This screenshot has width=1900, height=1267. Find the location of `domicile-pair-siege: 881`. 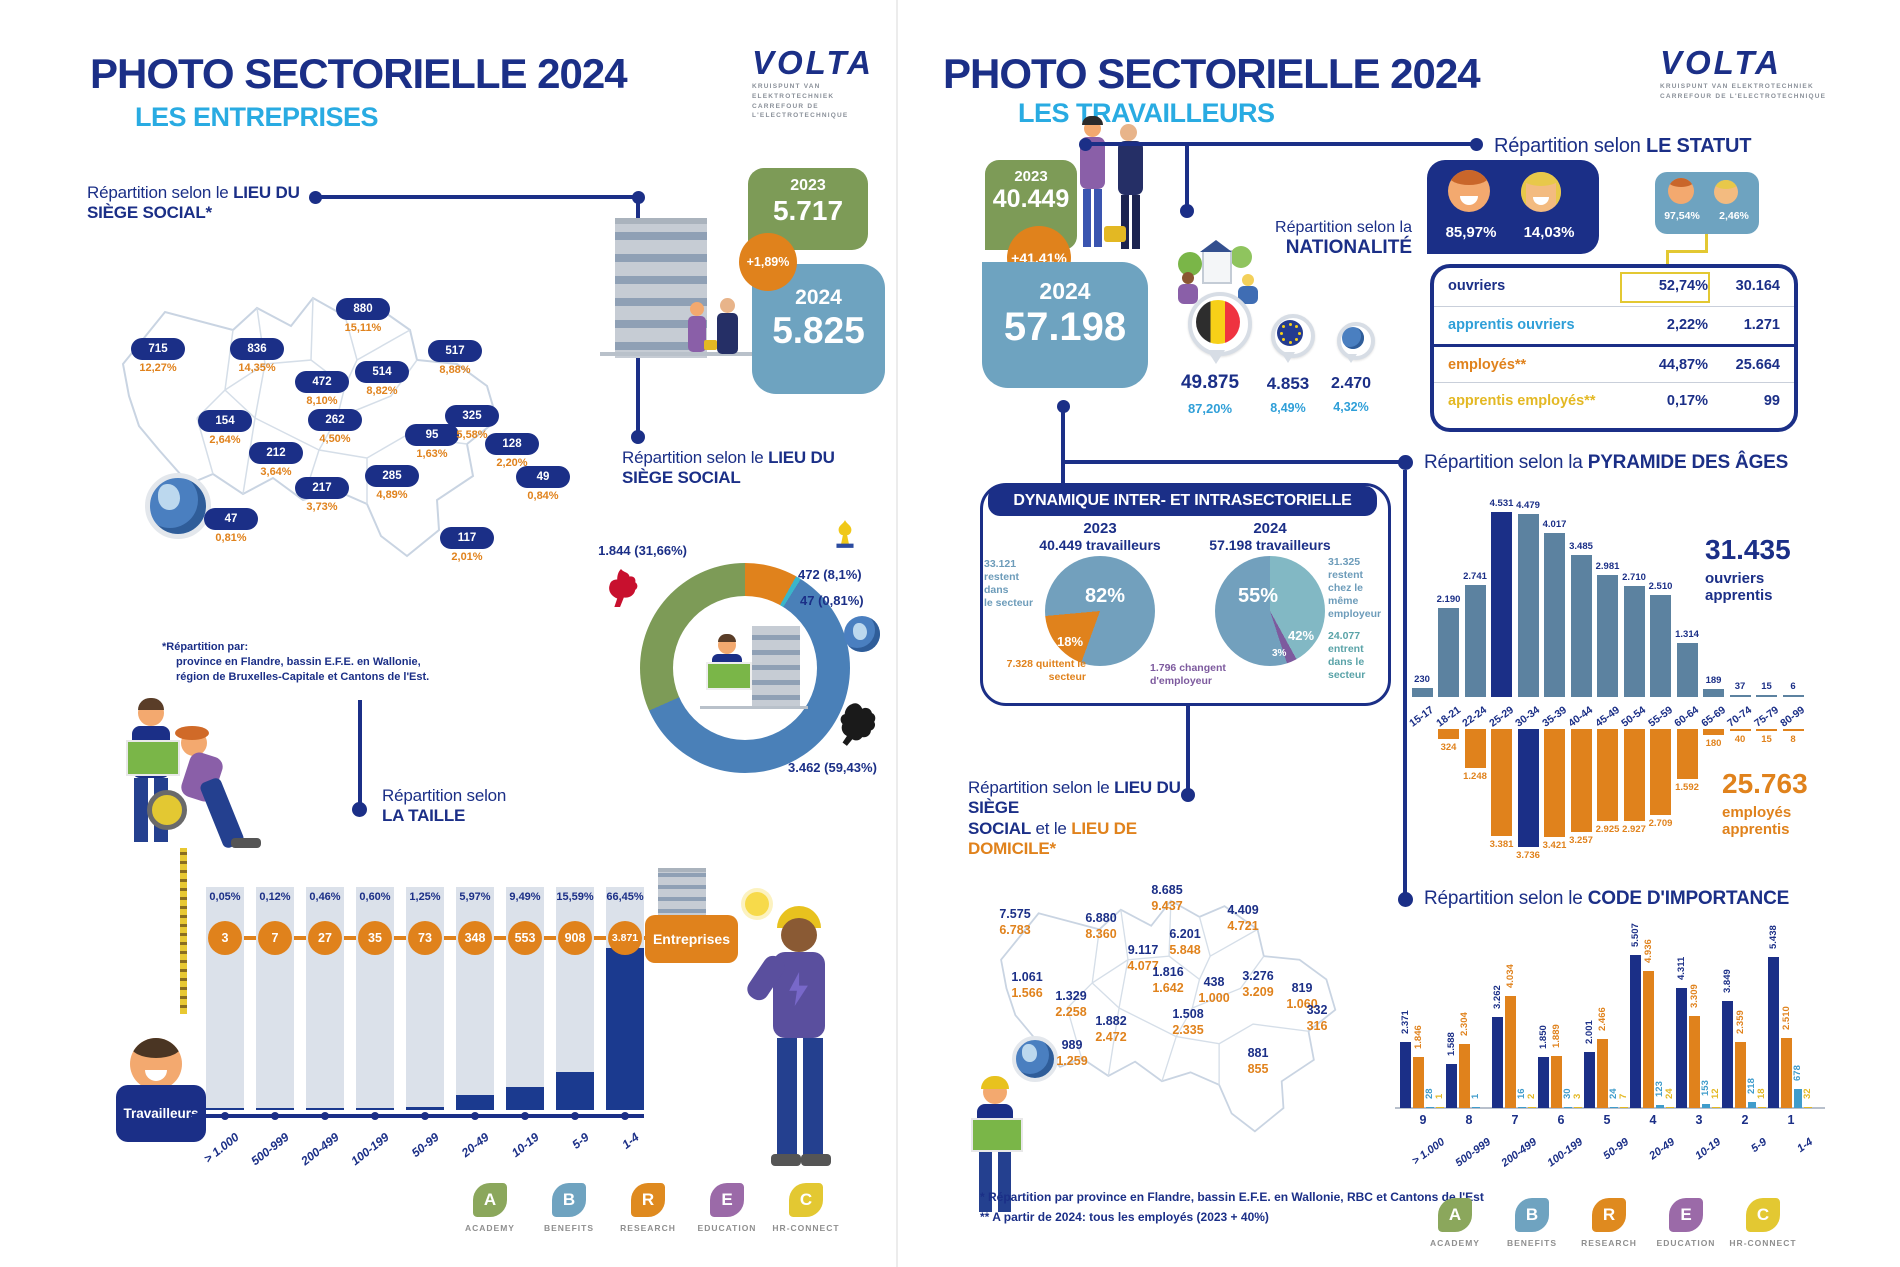

domicile-pair-siege: 881 is located at coordinates (1258, 1053).